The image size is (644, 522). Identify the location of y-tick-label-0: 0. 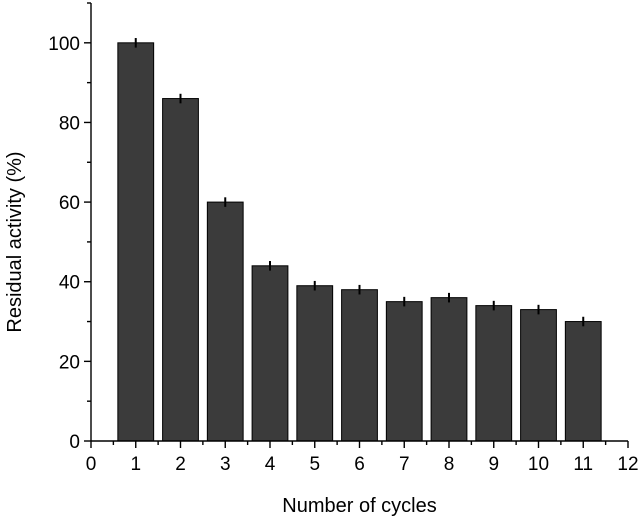
(74, 442).